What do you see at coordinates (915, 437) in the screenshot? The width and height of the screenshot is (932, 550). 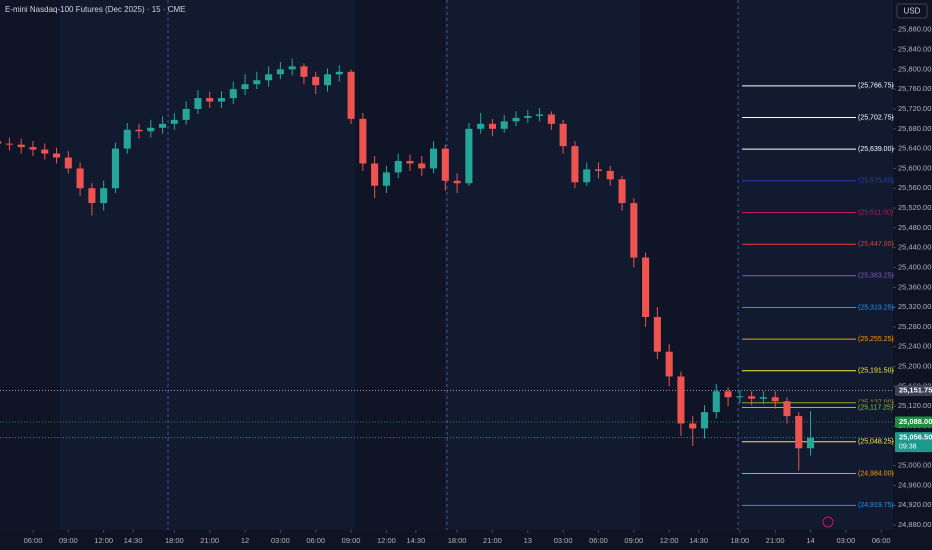 I see `price-tag-label: 25,056.50` at bounding box center [915, 437].